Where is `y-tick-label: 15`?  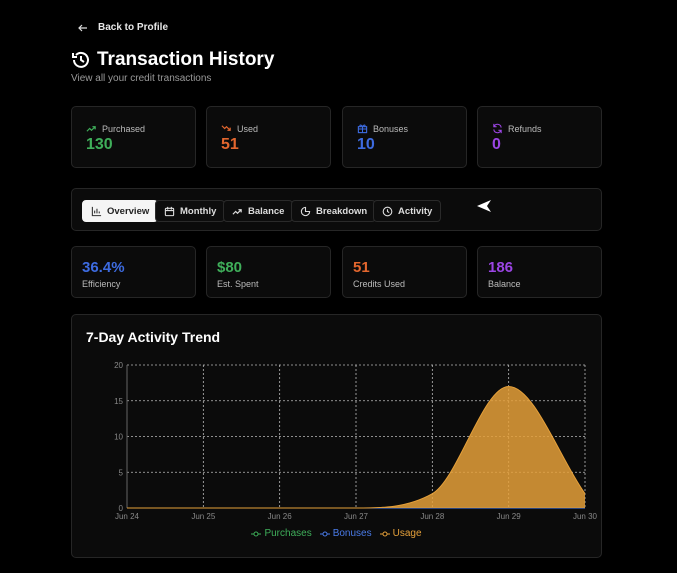 y-tick-label: 15 is located at coordinates (118, 401).